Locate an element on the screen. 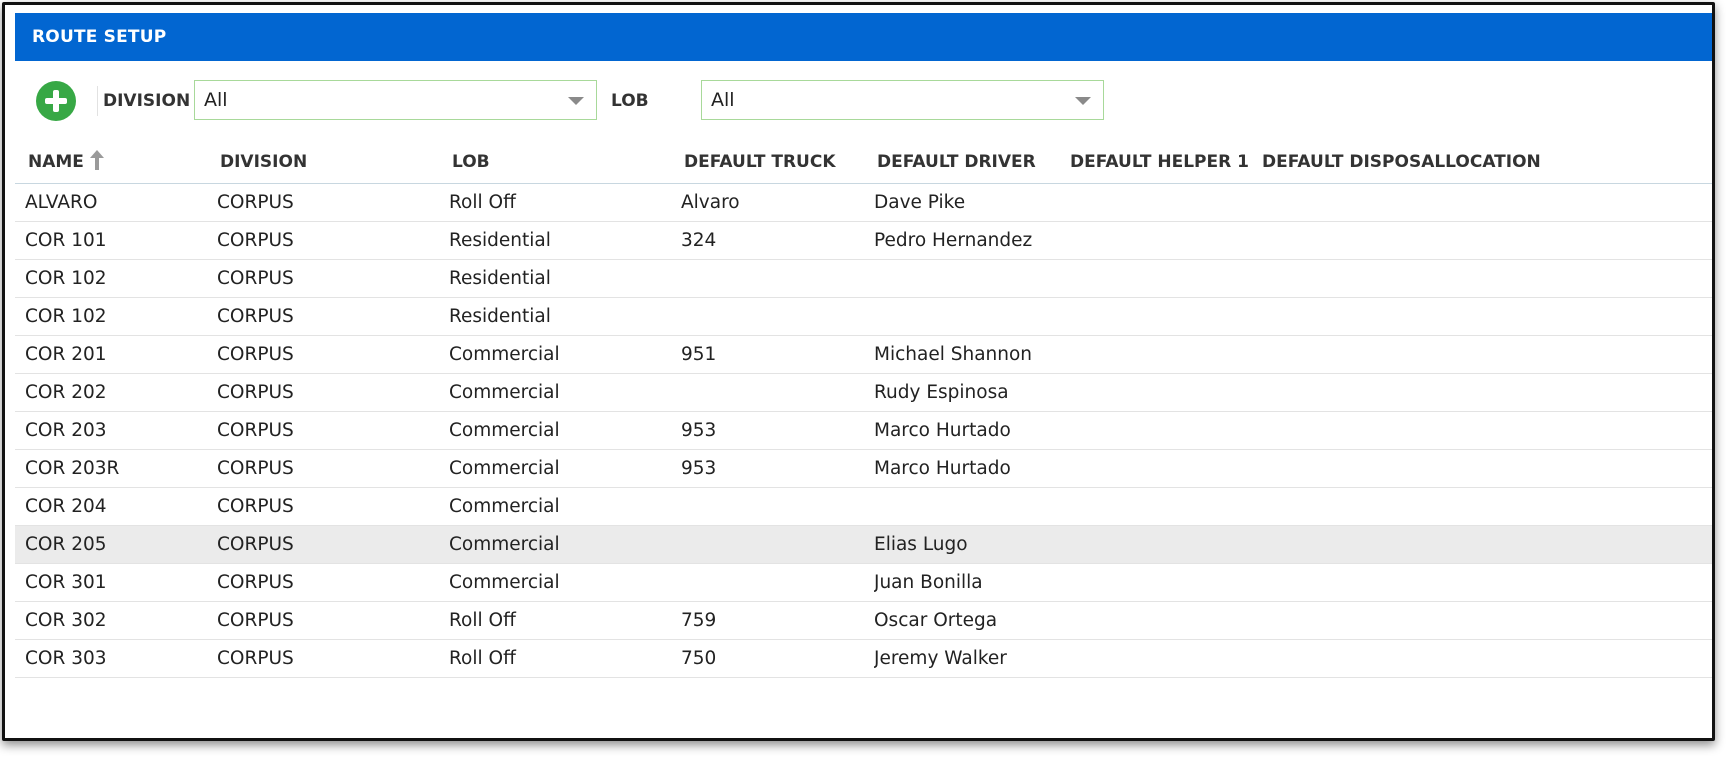 The height and width of the screenshot is (758, 1732). cell-name: COR 203 is located at coordinates (66, 430).